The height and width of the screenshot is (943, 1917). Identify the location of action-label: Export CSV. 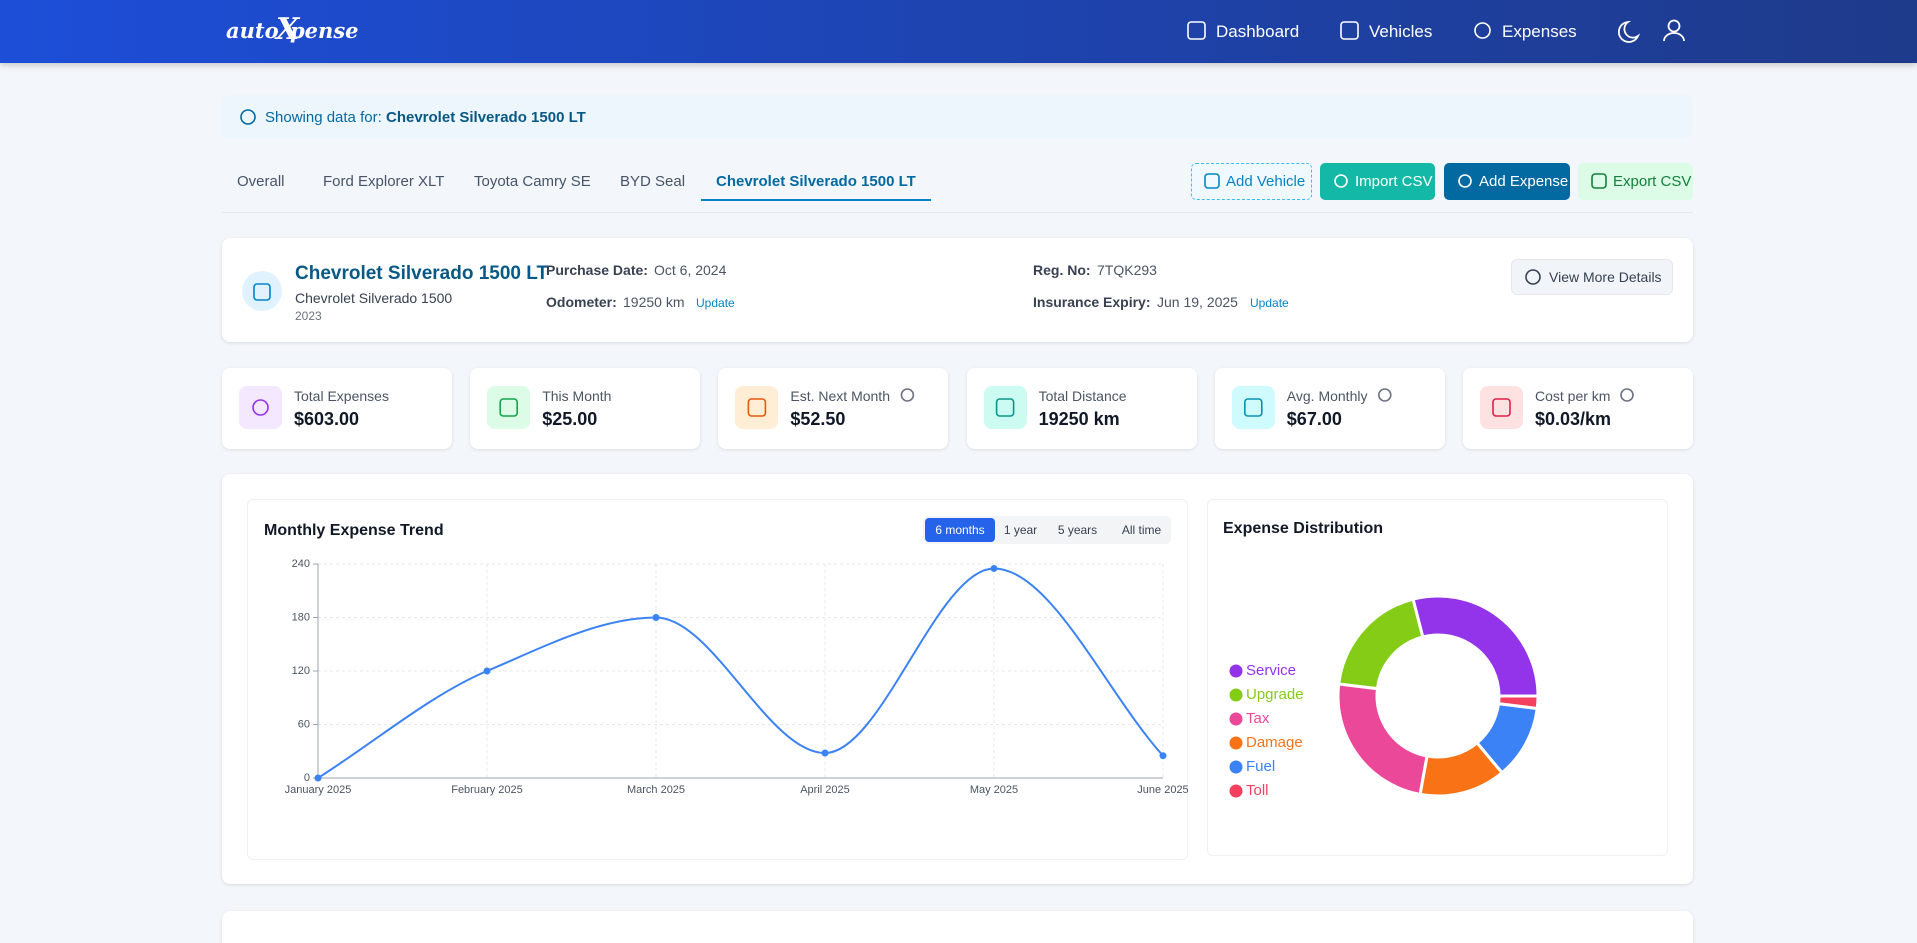
(1652, 181).